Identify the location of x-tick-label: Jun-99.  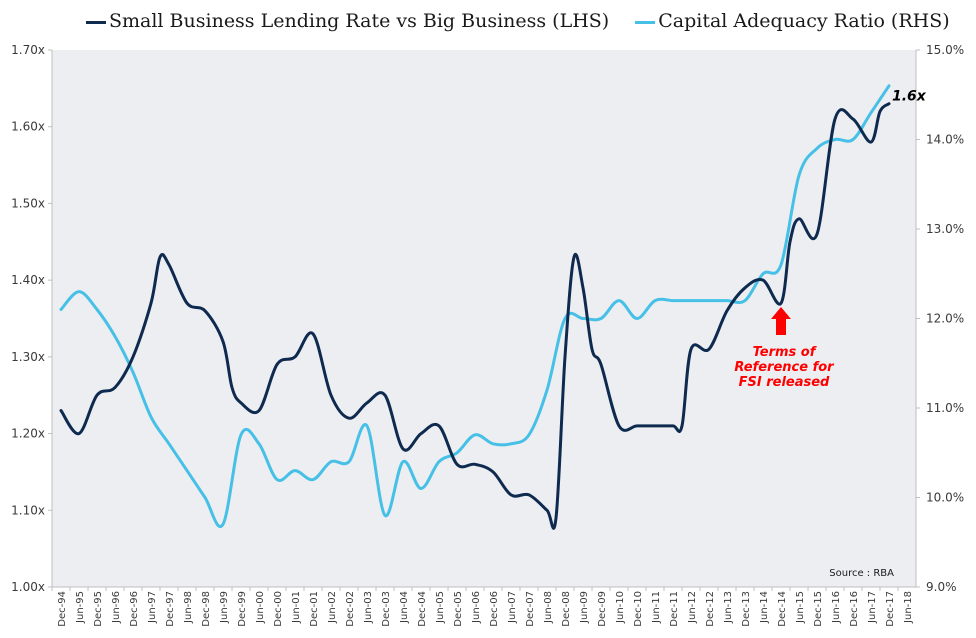
(224, 607).